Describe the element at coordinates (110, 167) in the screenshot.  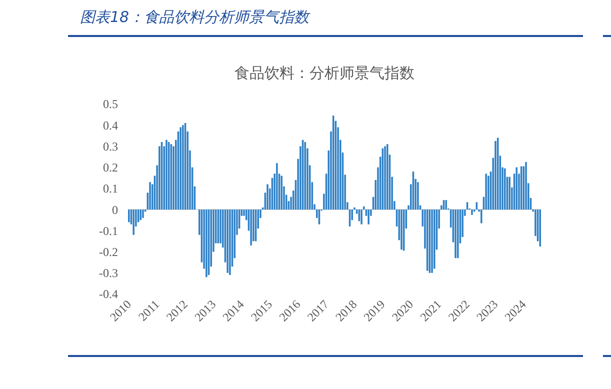
I see `y-tick-label: 0.2` at that location.